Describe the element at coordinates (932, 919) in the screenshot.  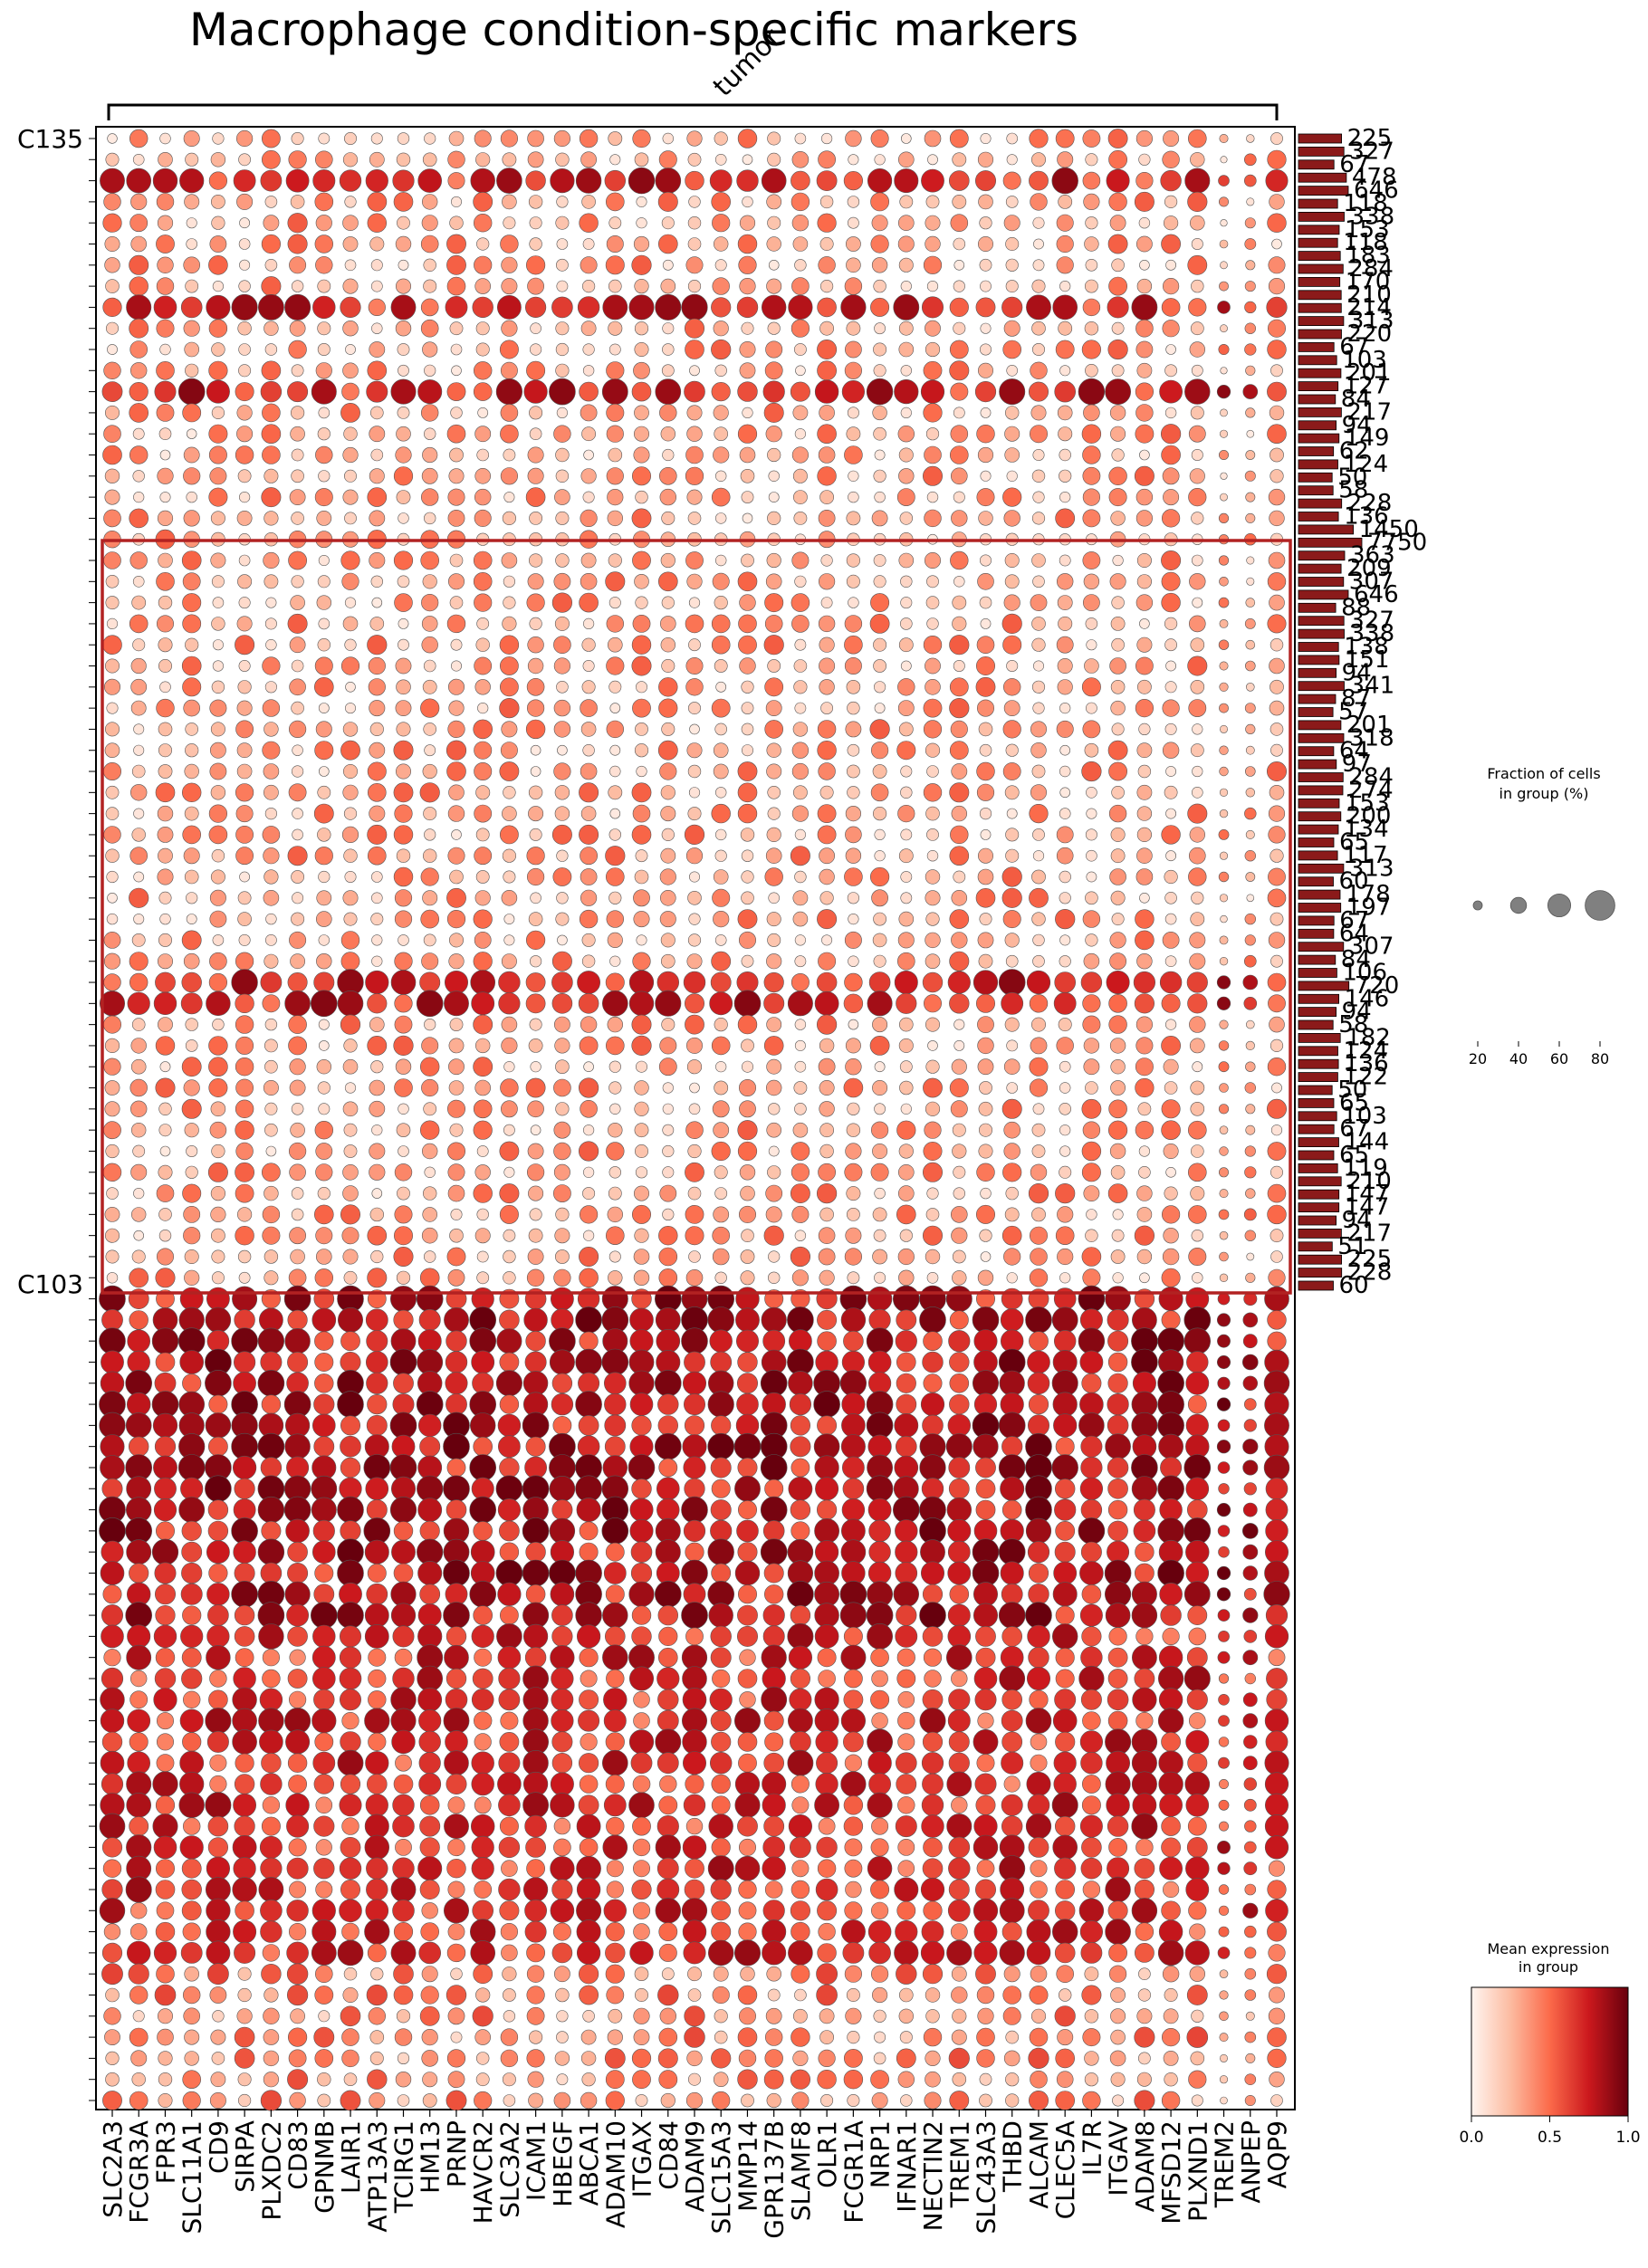
I see `dot-r37-c31` at that location.